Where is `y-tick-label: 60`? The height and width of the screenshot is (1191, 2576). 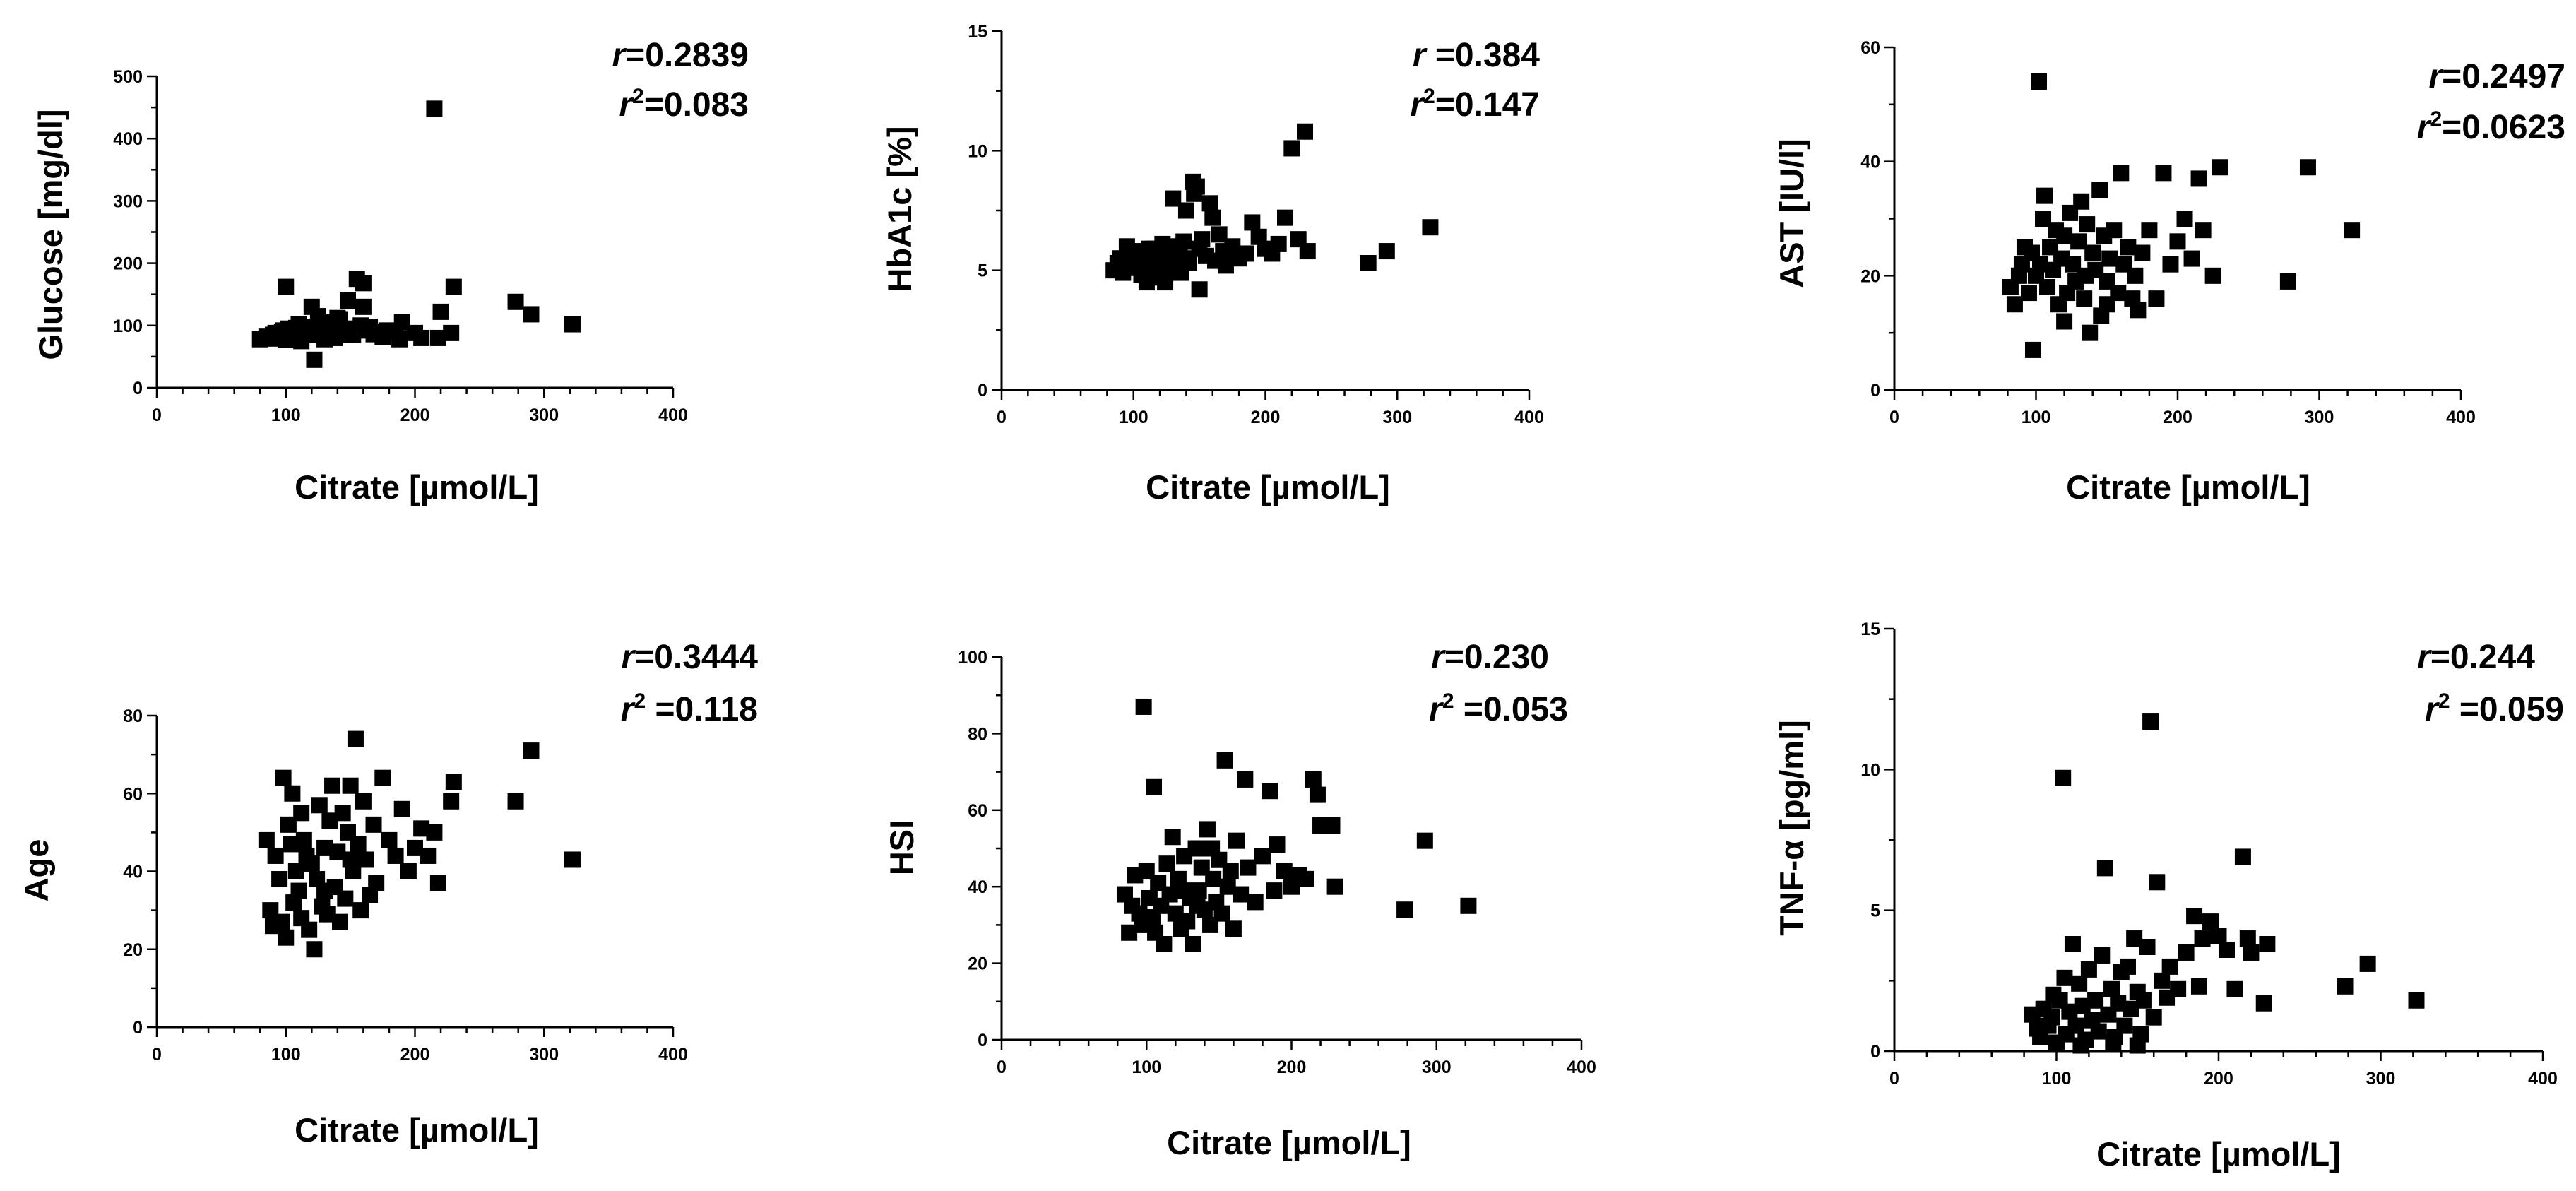
y-tick-label: 60 is located at coordinates (1870, 48).